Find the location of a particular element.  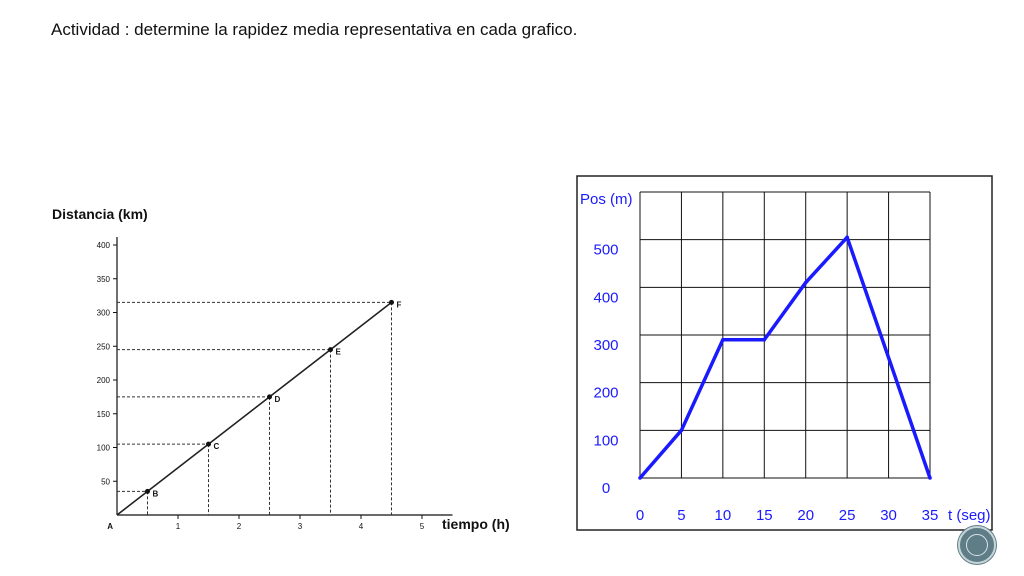

data-point-e is located at coordinates (330, 350).